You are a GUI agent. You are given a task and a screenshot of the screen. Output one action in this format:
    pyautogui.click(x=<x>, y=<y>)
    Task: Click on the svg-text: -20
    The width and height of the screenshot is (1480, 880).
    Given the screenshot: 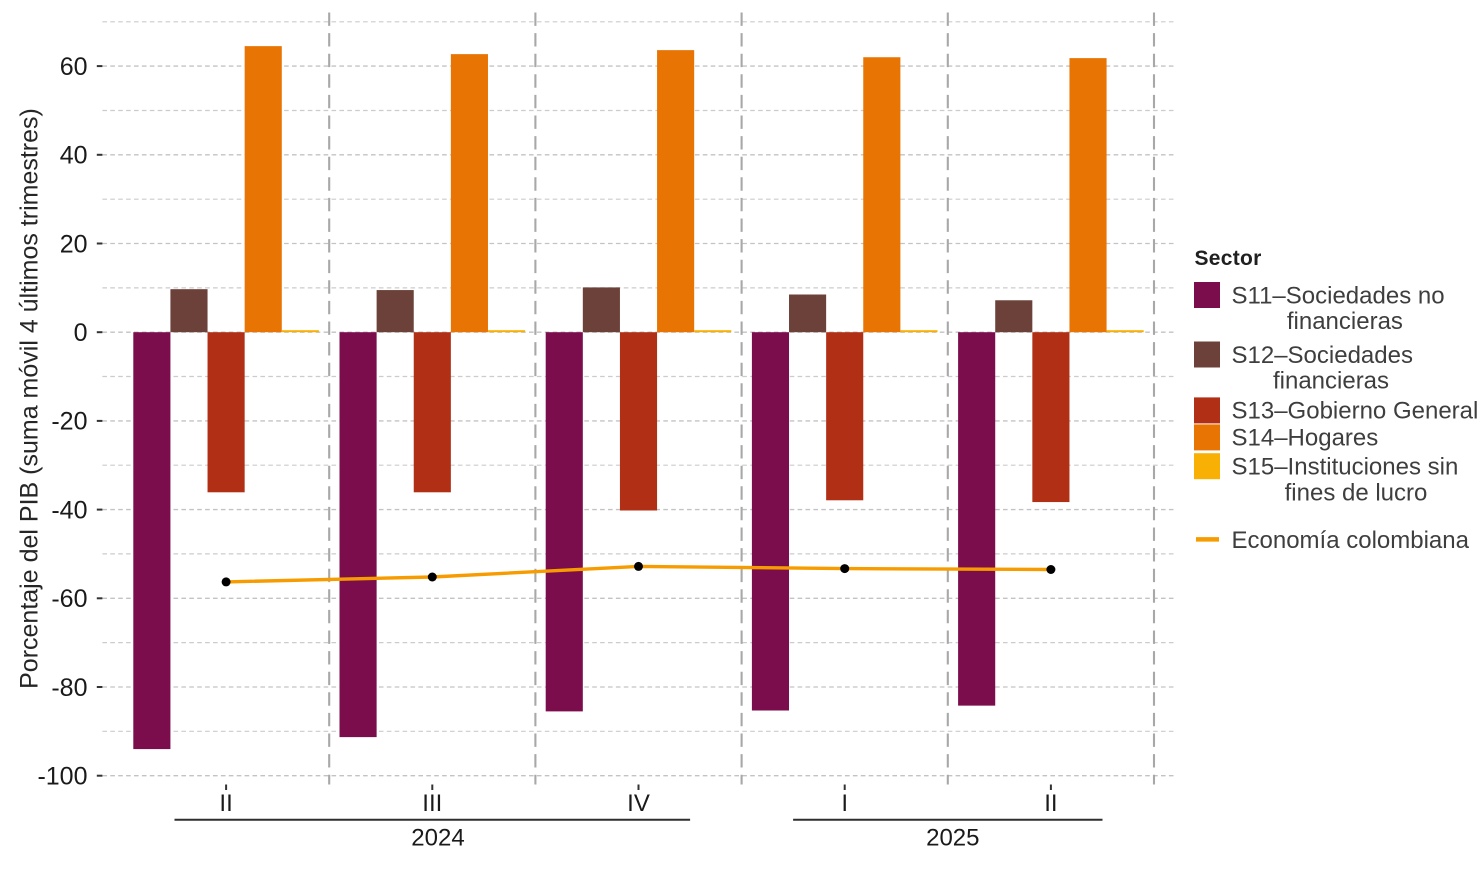 What is the action you would take?
    pyautogui.click(x=69, y=422)
    